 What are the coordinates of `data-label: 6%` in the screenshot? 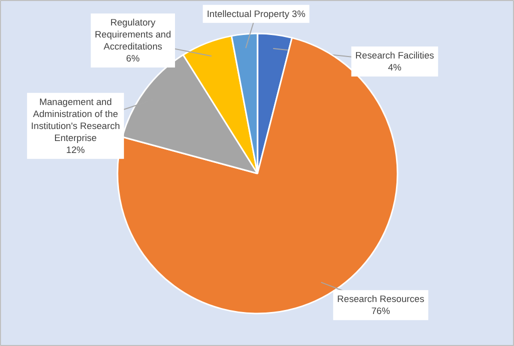 It's located at (133, 59).